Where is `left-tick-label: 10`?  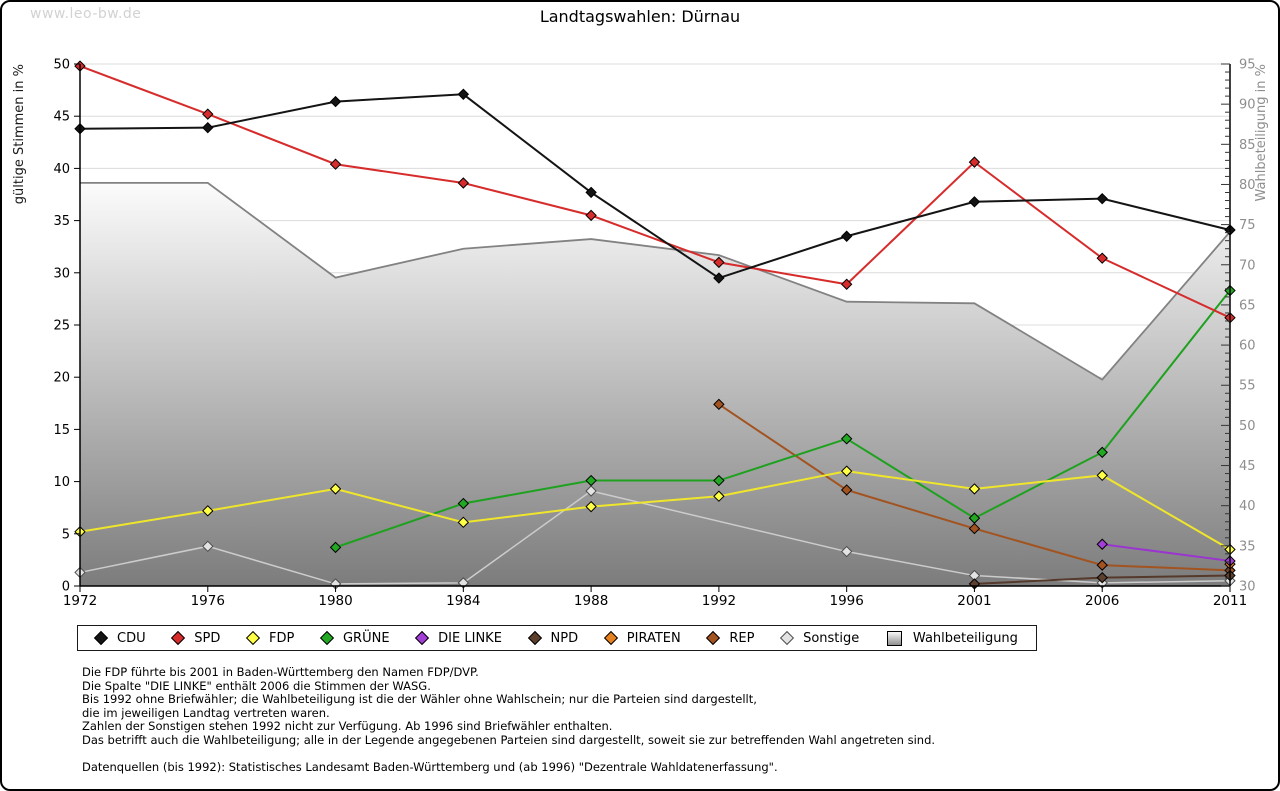
left-tick-label: 10 is located at coordinates (61, 482).